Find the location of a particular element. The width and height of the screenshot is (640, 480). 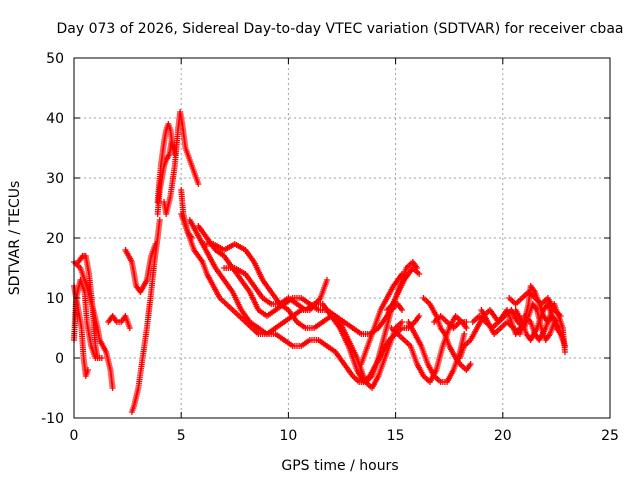

y-tick-label: 20 is located at coordinates (55, 239).